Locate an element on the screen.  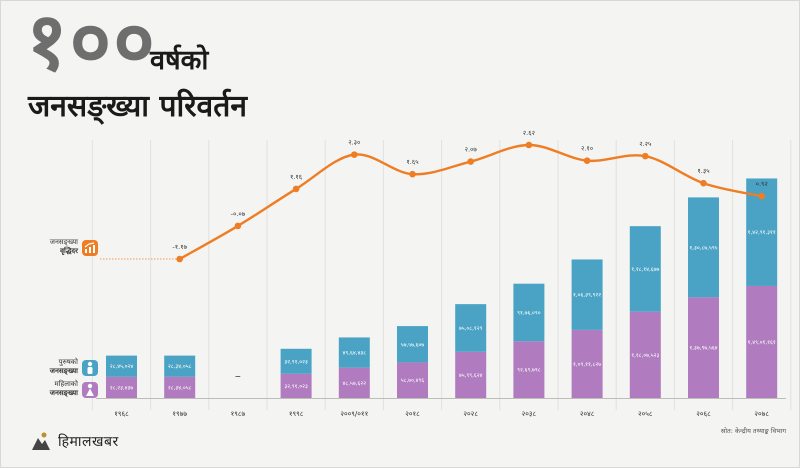
female-label-line1: महिलाको is located at coordinates (66, 384).